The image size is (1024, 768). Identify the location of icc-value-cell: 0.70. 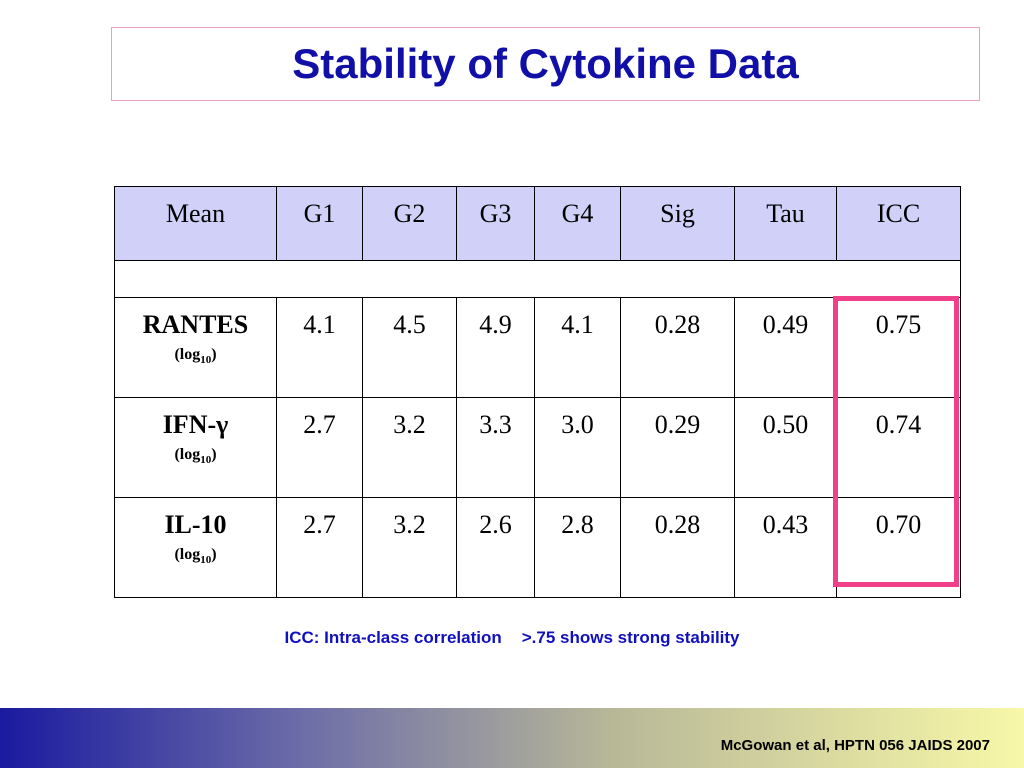
(898, 547).